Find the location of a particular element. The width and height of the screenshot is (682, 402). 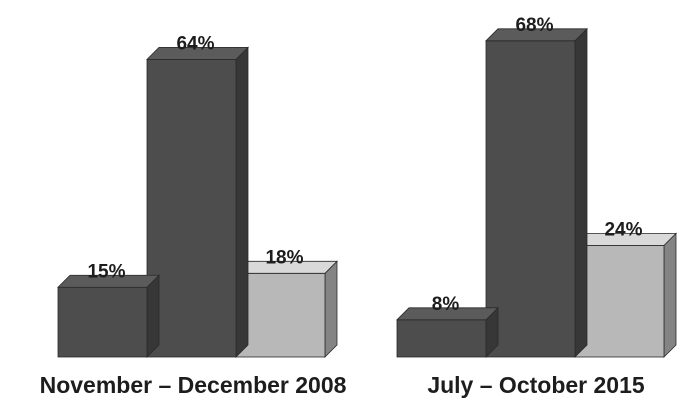

data-label-2-1: 8% is located at coordinates (446, 304).